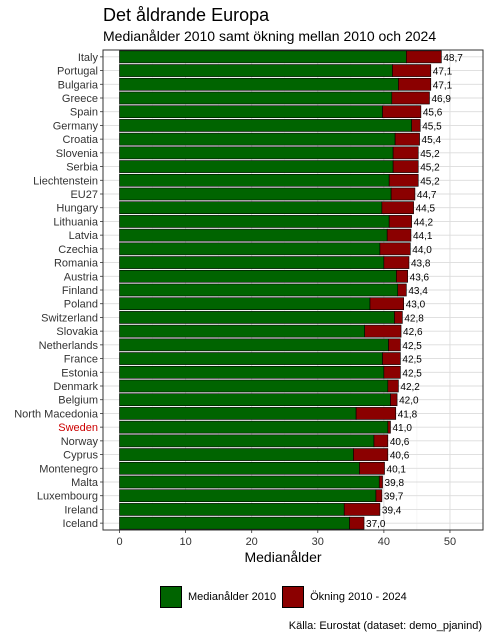 Image resolution: width=491 pixels, height=643 pixels. I want to click on category-tick-label: Slovakia, so click(77, 332).